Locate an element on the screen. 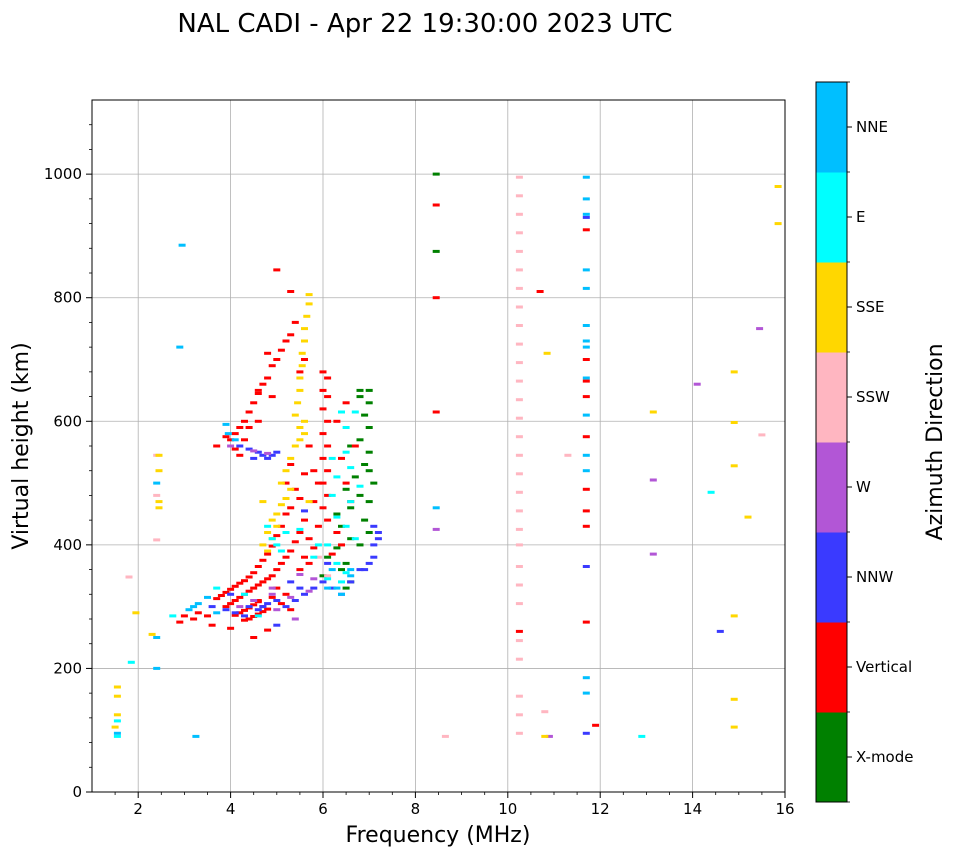 This screenshot has width=958, height=857. x-tick-label: 2 is located at coordinates (138, 809).